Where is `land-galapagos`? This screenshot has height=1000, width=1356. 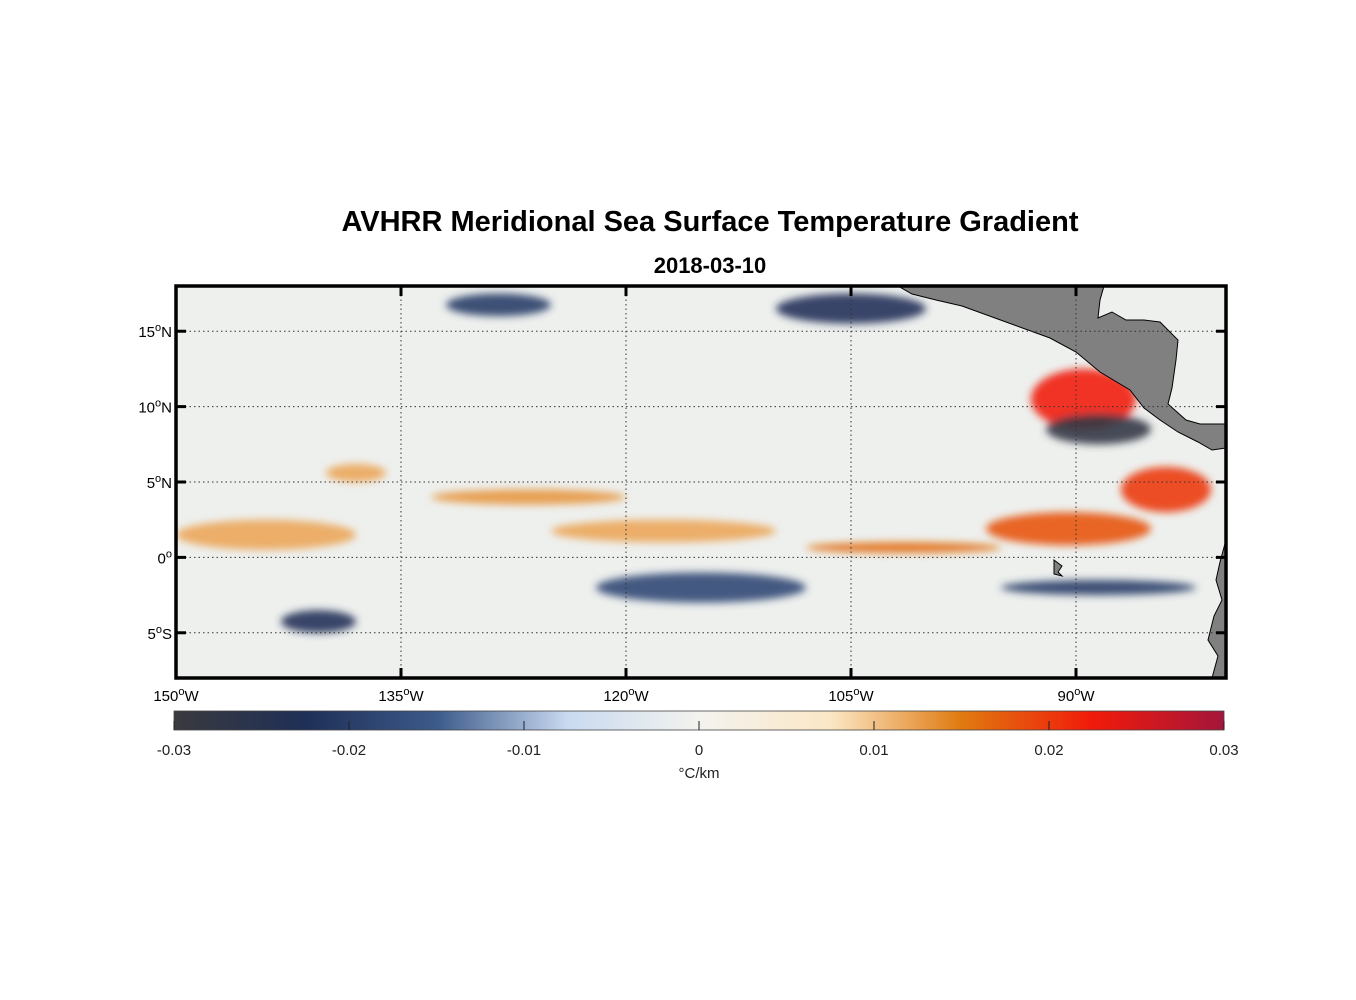
land-galapagos is located at coordinates (1058, 568).